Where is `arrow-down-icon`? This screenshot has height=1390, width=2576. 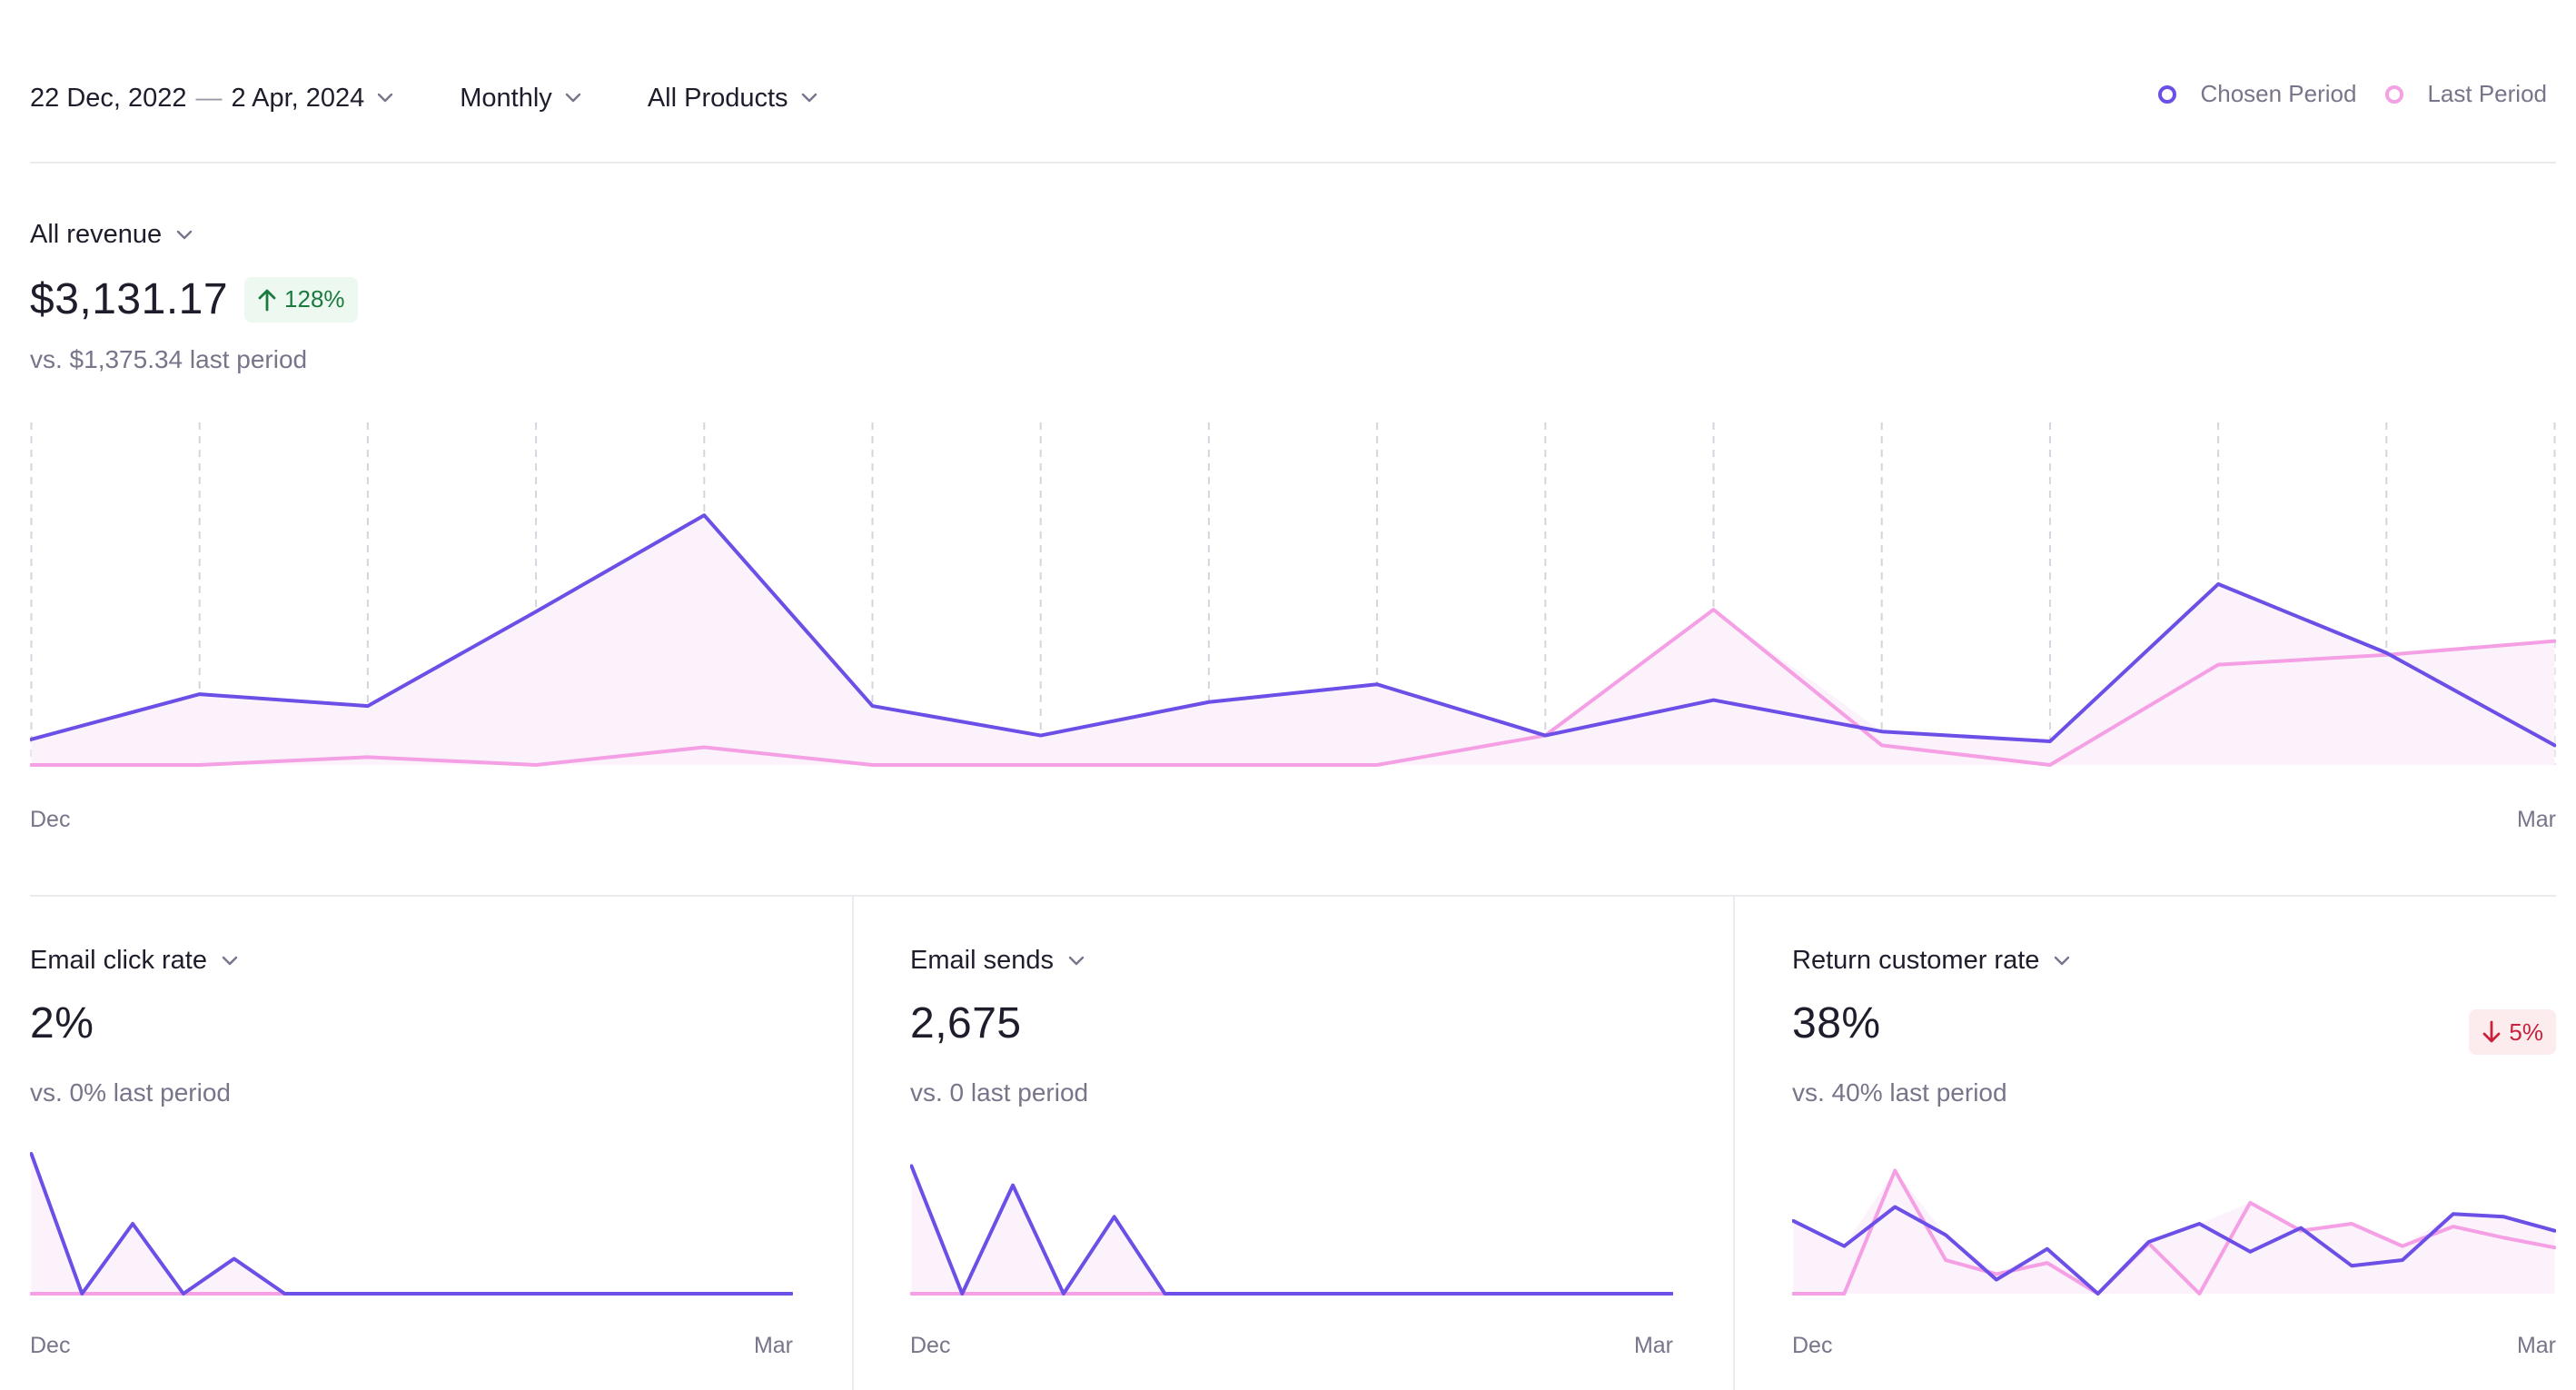
arrow-down-icon is located at coordinates (2492, 1032).